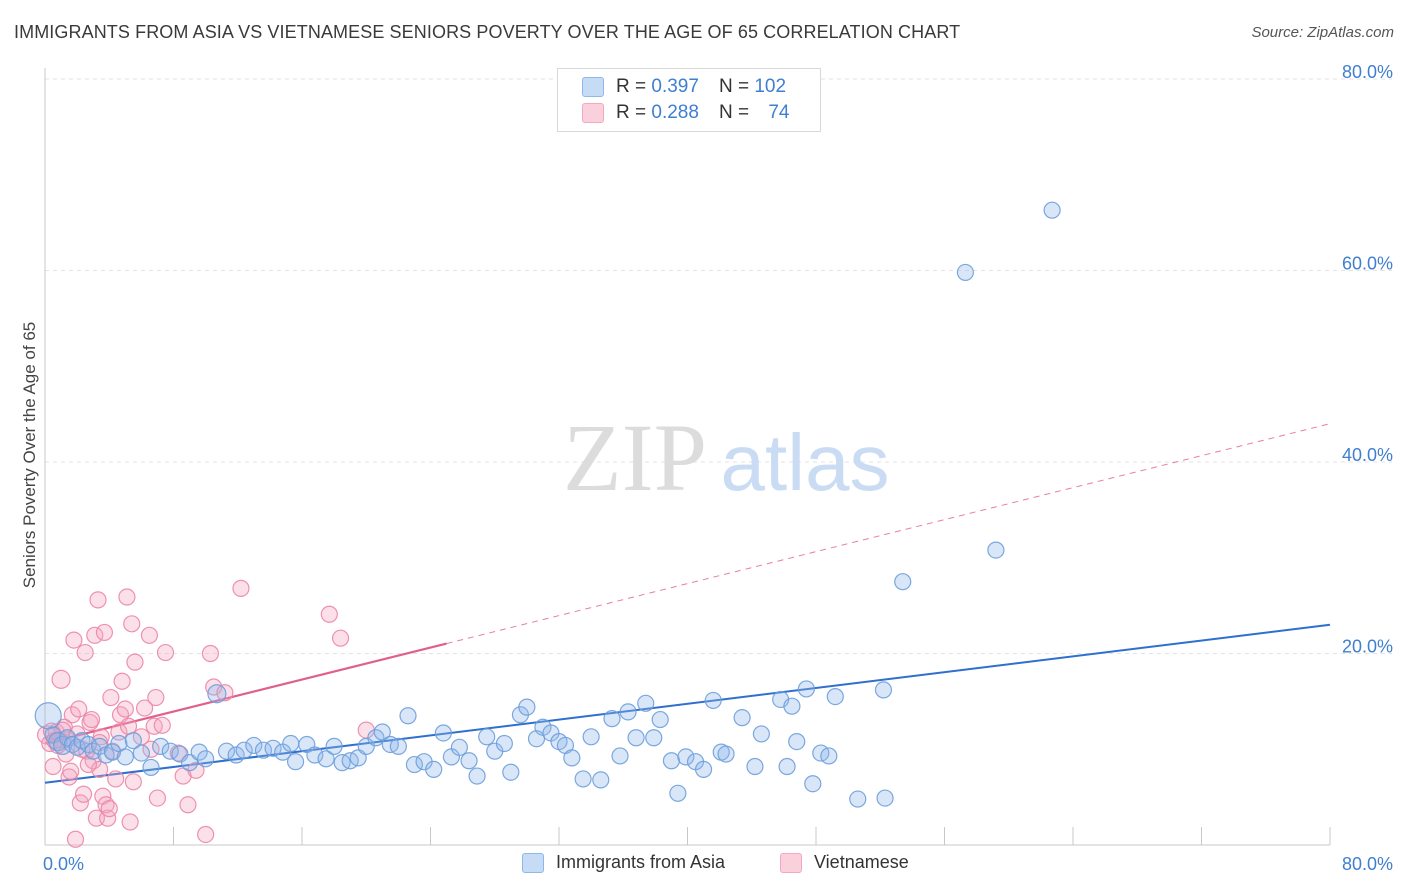 Image resolution: width=1406 pixels, height=892 pixels. I want to click on bottom-legend-vietnamese: Vietnamese, so click(844, 862).